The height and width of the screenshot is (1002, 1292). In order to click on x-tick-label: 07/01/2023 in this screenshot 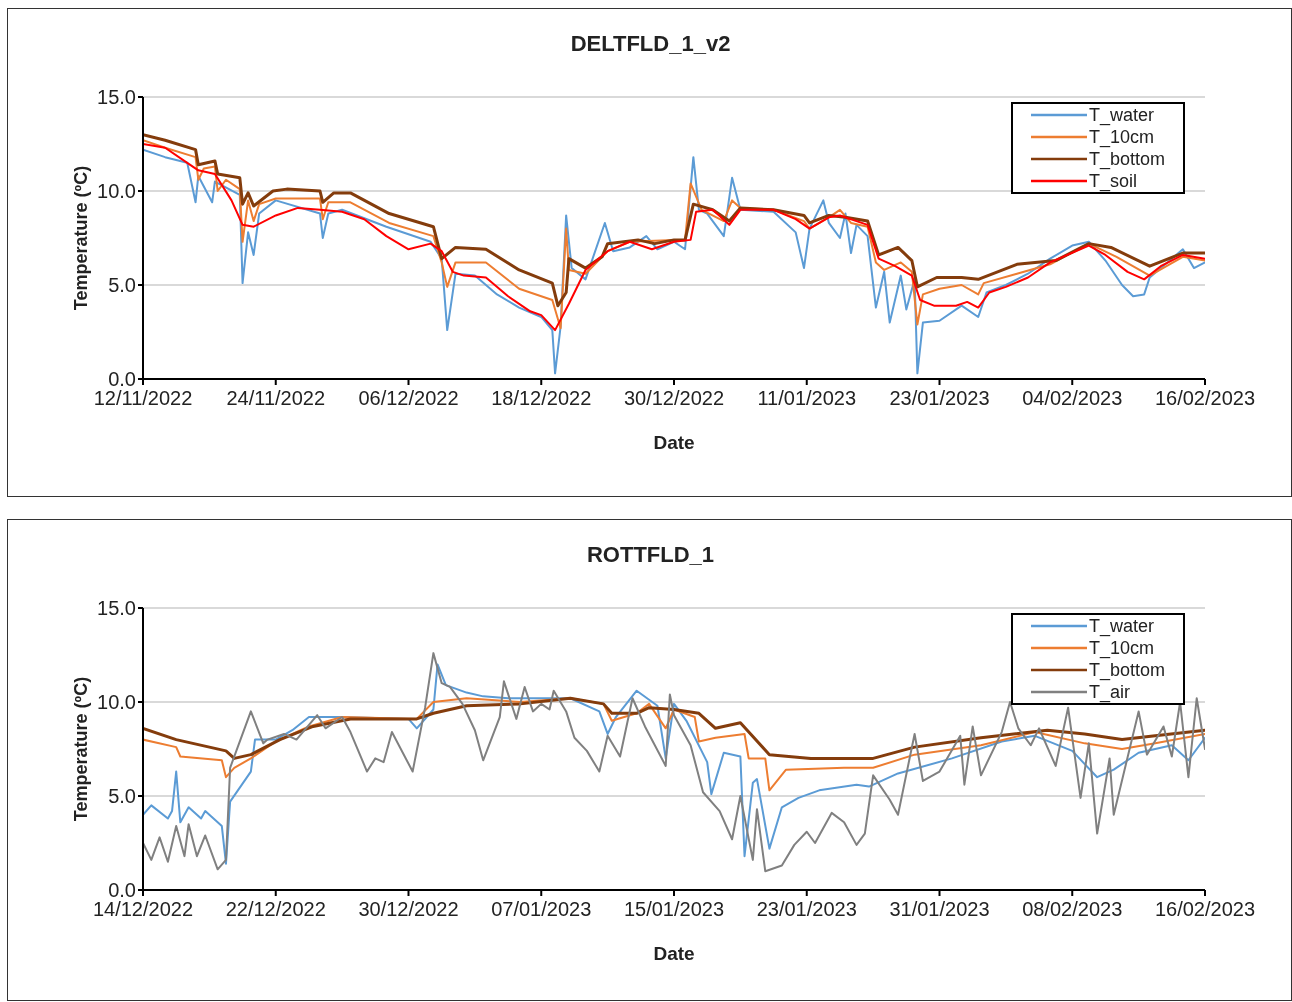, I will do `click(541, 909)`.